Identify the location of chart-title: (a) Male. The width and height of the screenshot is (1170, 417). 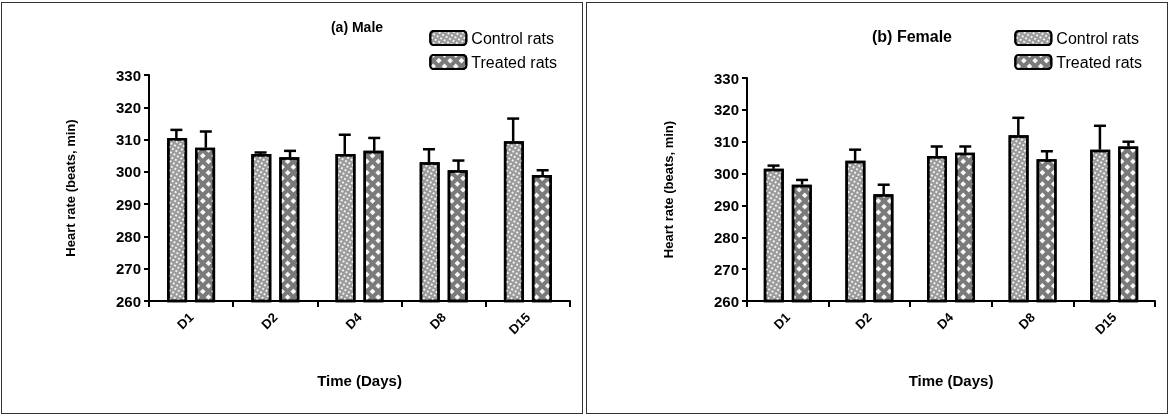
(357, 27).